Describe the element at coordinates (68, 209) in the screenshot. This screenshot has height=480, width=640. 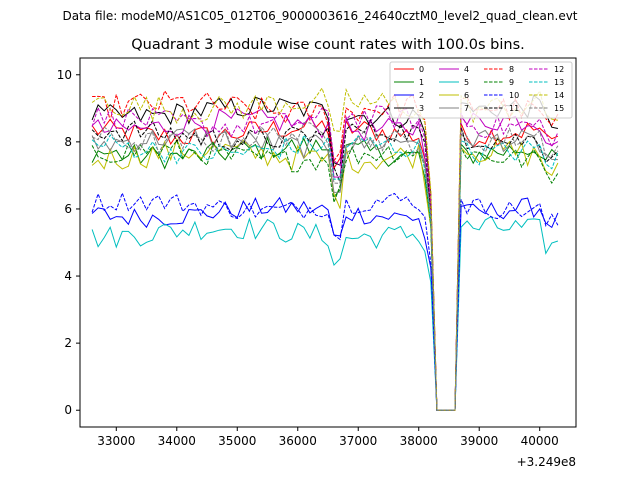
I see `y-tick-label: 6` at that location.